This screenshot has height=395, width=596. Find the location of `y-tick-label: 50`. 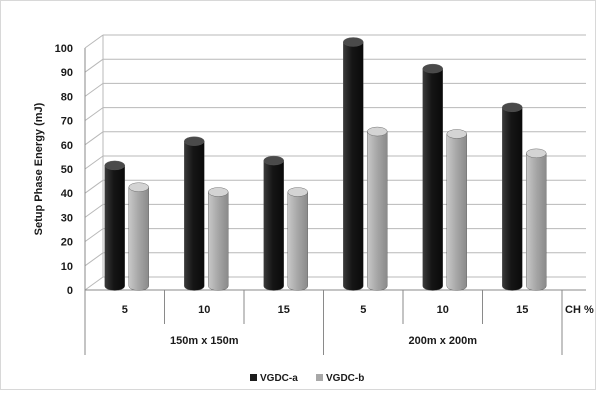

y-tick-label: 50 is located at coordinates (67, 170).